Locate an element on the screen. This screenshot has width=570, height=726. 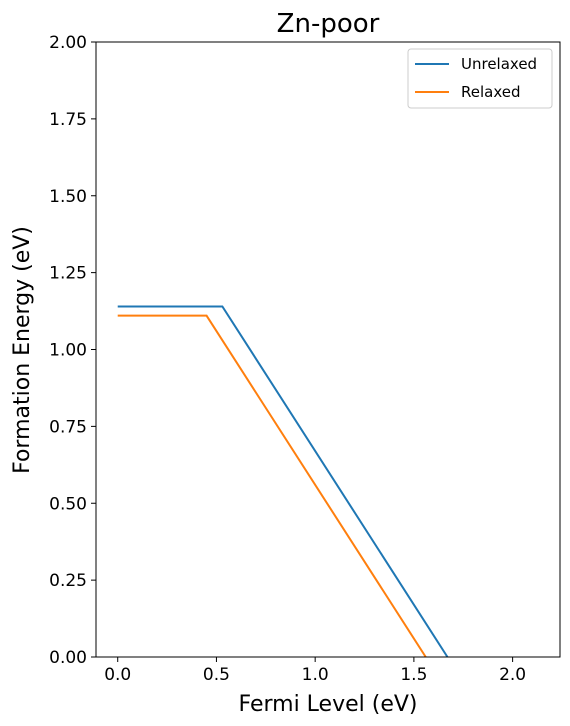
x-tick-label: 2.0 is located at coordinates (512, 675).